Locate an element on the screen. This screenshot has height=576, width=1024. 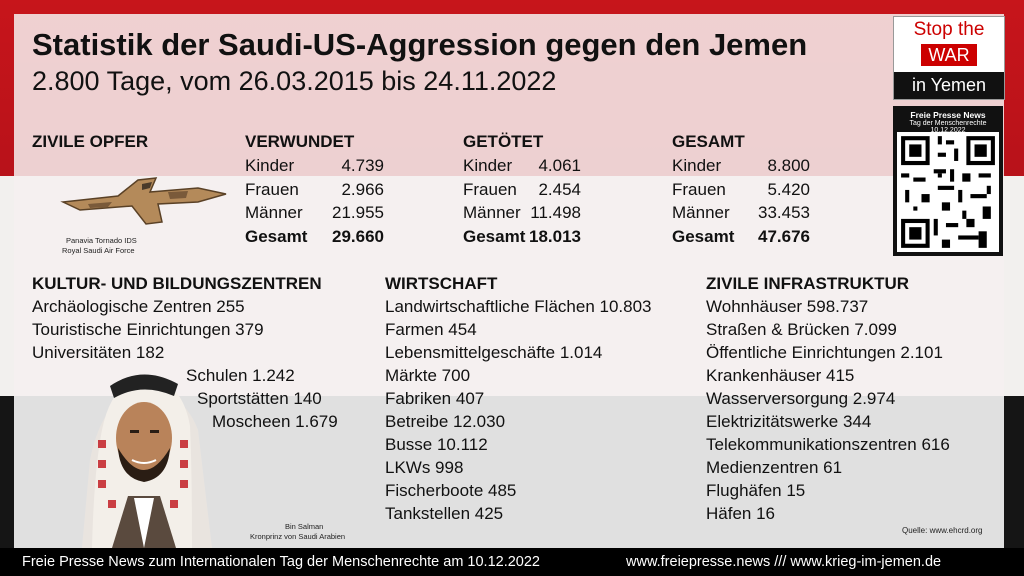
portrait-caption-2: Kronprinz von Saudi Arabien is located at coordinates (298, 536).